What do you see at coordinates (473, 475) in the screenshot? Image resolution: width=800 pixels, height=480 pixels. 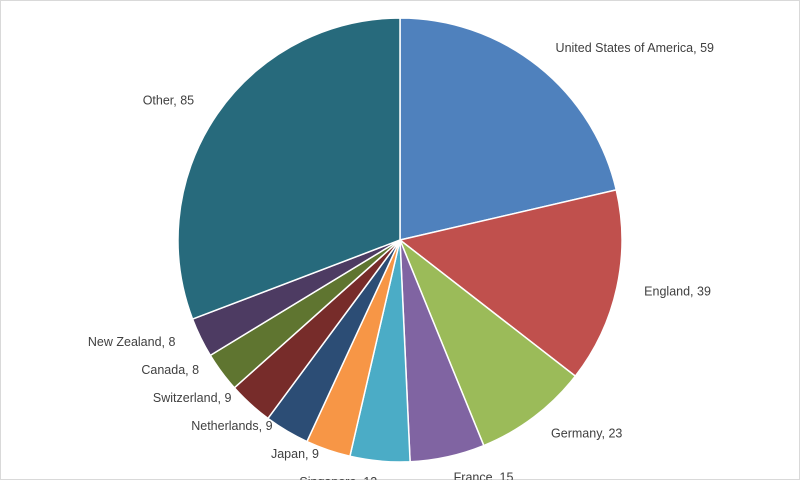 I see `label-category: France` at bounding box center [473, 475].